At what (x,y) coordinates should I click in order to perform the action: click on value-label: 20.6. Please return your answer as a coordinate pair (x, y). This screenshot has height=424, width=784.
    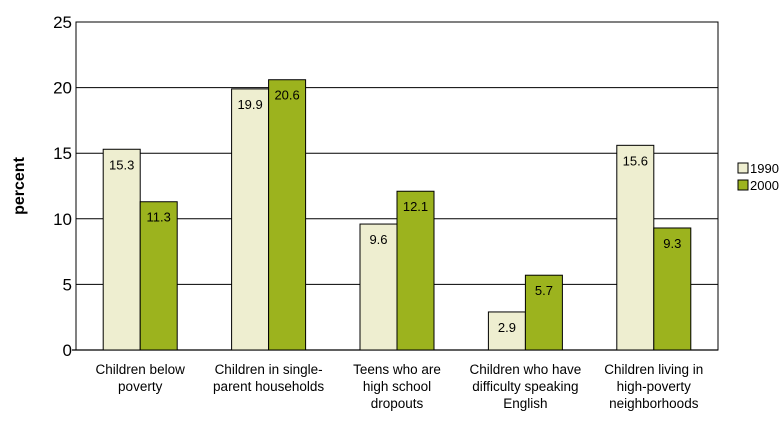
    Looking at the image, I should click on (286, 95).